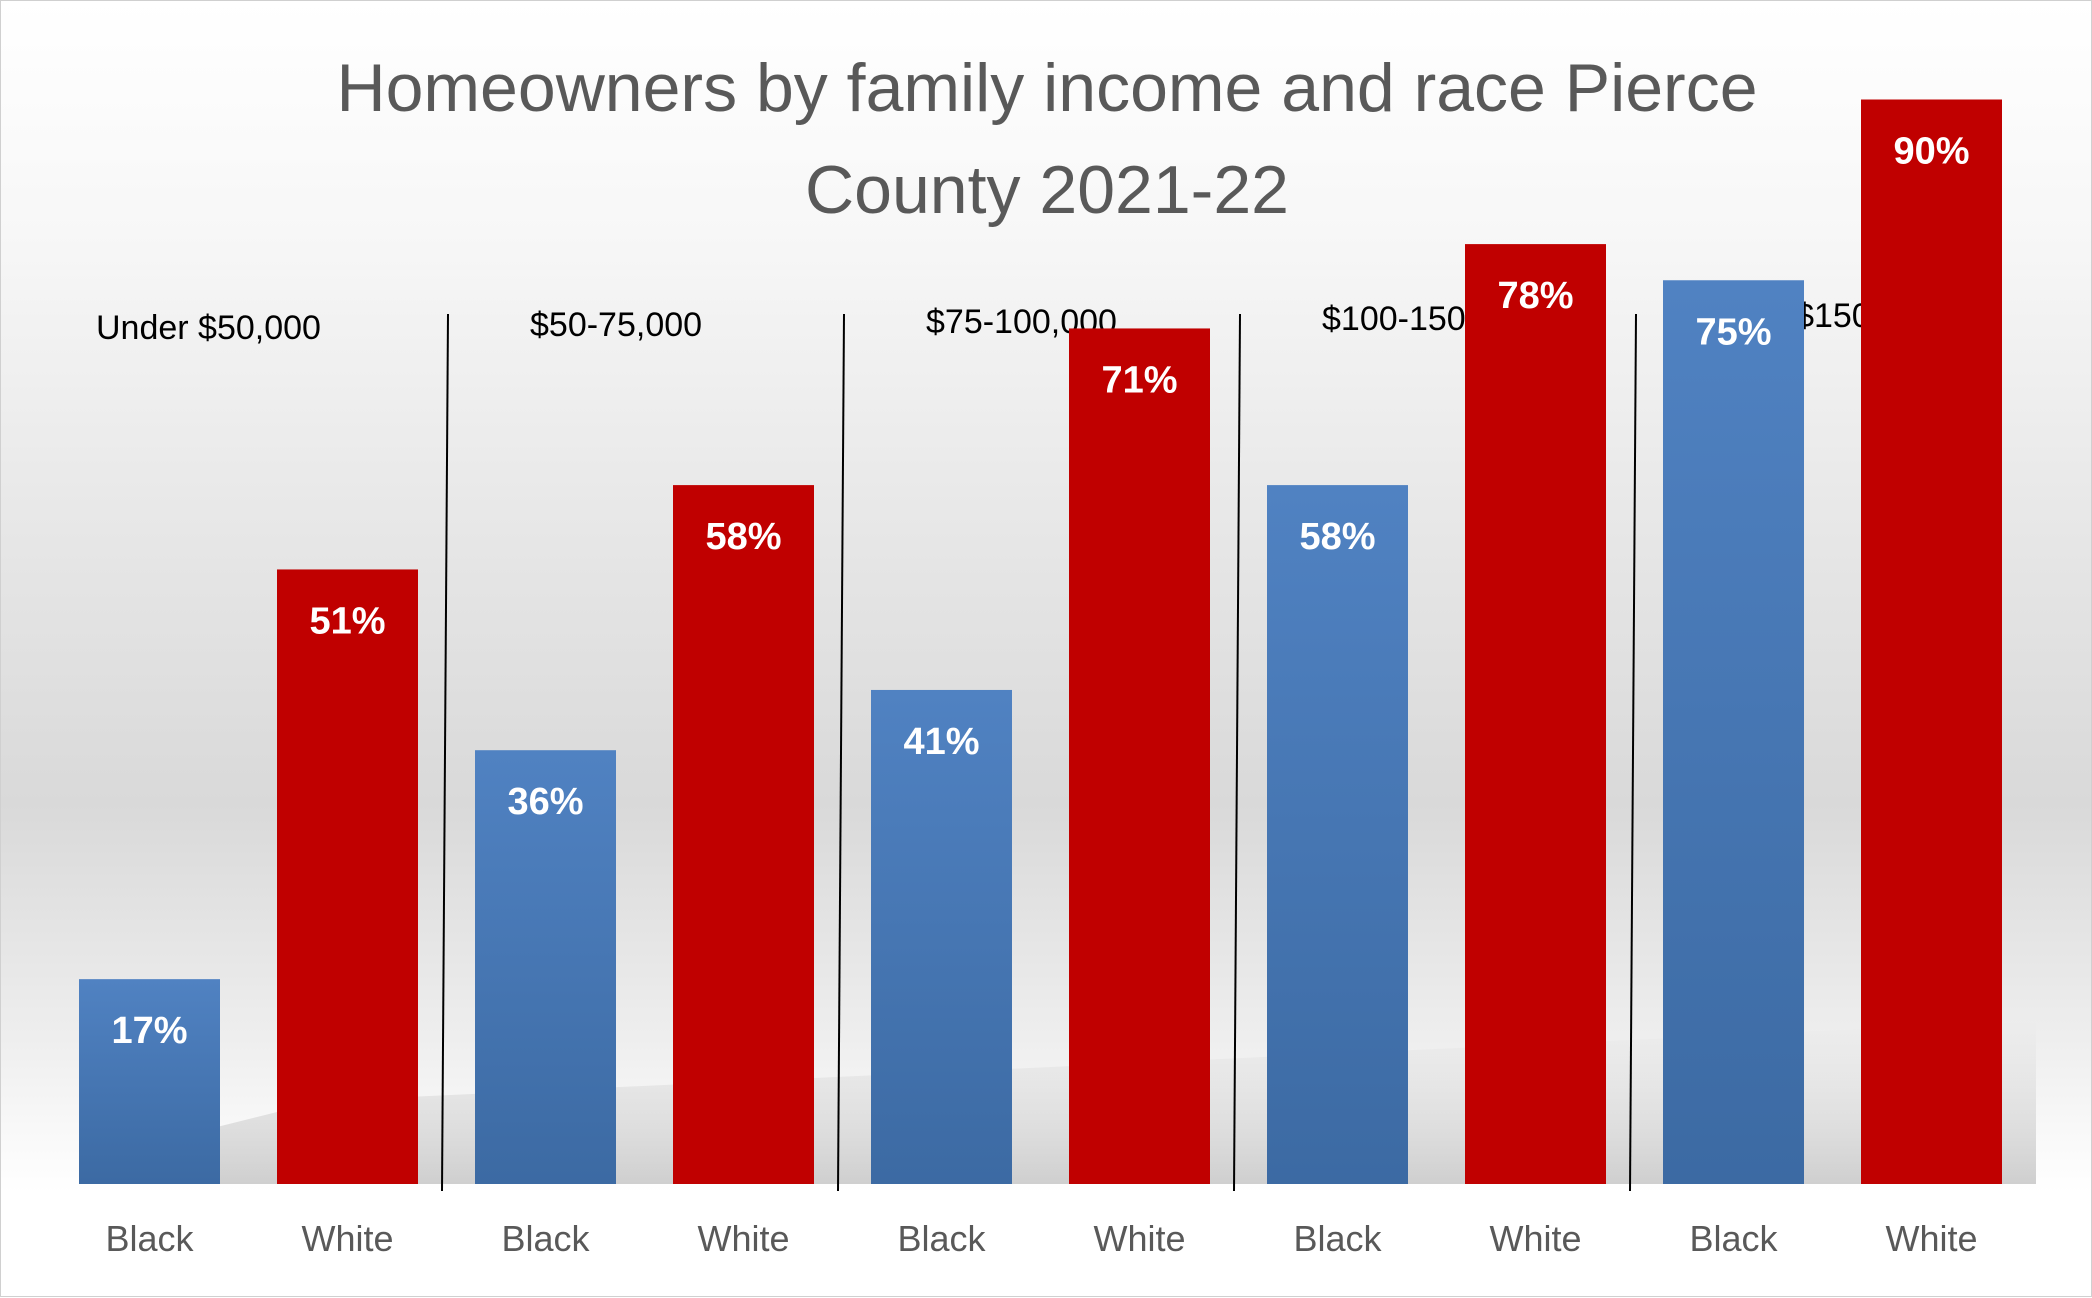  I want to click on group-label: Under $50,000, so click(208, 328).